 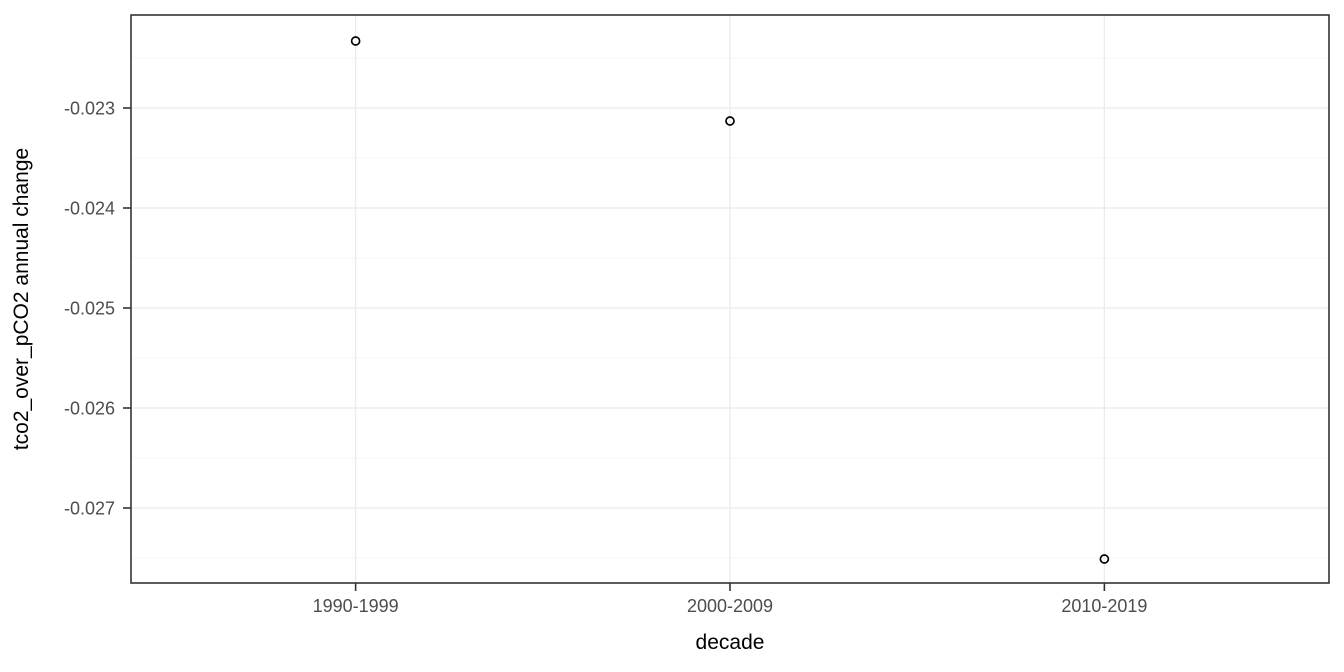 What do you see at coordinates (89, 509) in the screenshot?
I see `y-tick-label: -0.027` at bounding box center [89, 509].